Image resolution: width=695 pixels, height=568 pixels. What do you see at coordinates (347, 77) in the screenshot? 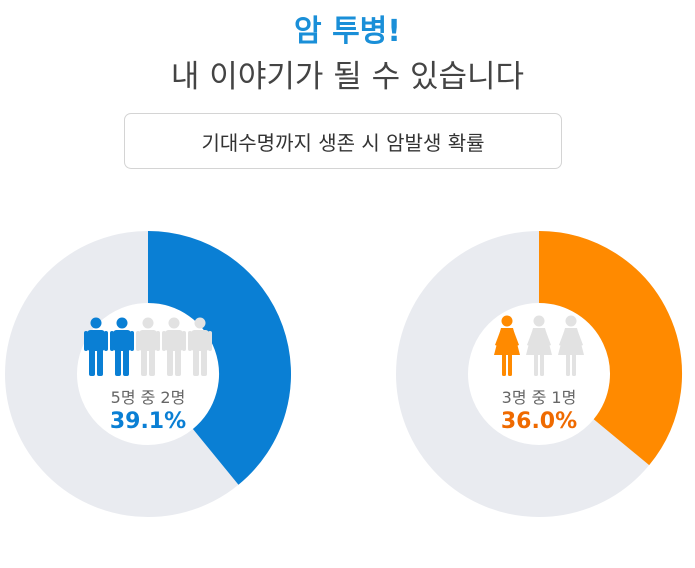
I see `page-subtitle: 내 이야기가 될 수 있습니다` at bounding box center [347, 77].